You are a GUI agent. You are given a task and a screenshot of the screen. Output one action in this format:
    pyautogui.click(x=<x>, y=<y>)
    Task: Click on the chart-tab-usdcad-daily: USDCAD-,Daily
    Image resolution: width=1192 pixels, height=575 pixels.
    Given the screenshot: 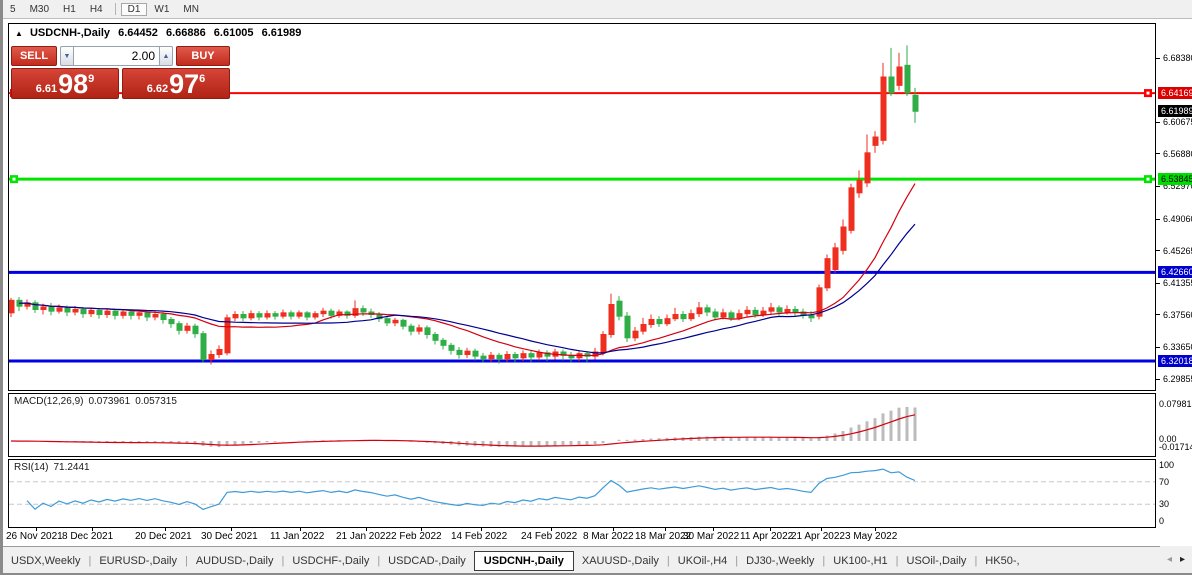 What is the action you would take?
    pyautogui.click(x=427, y=560)
    